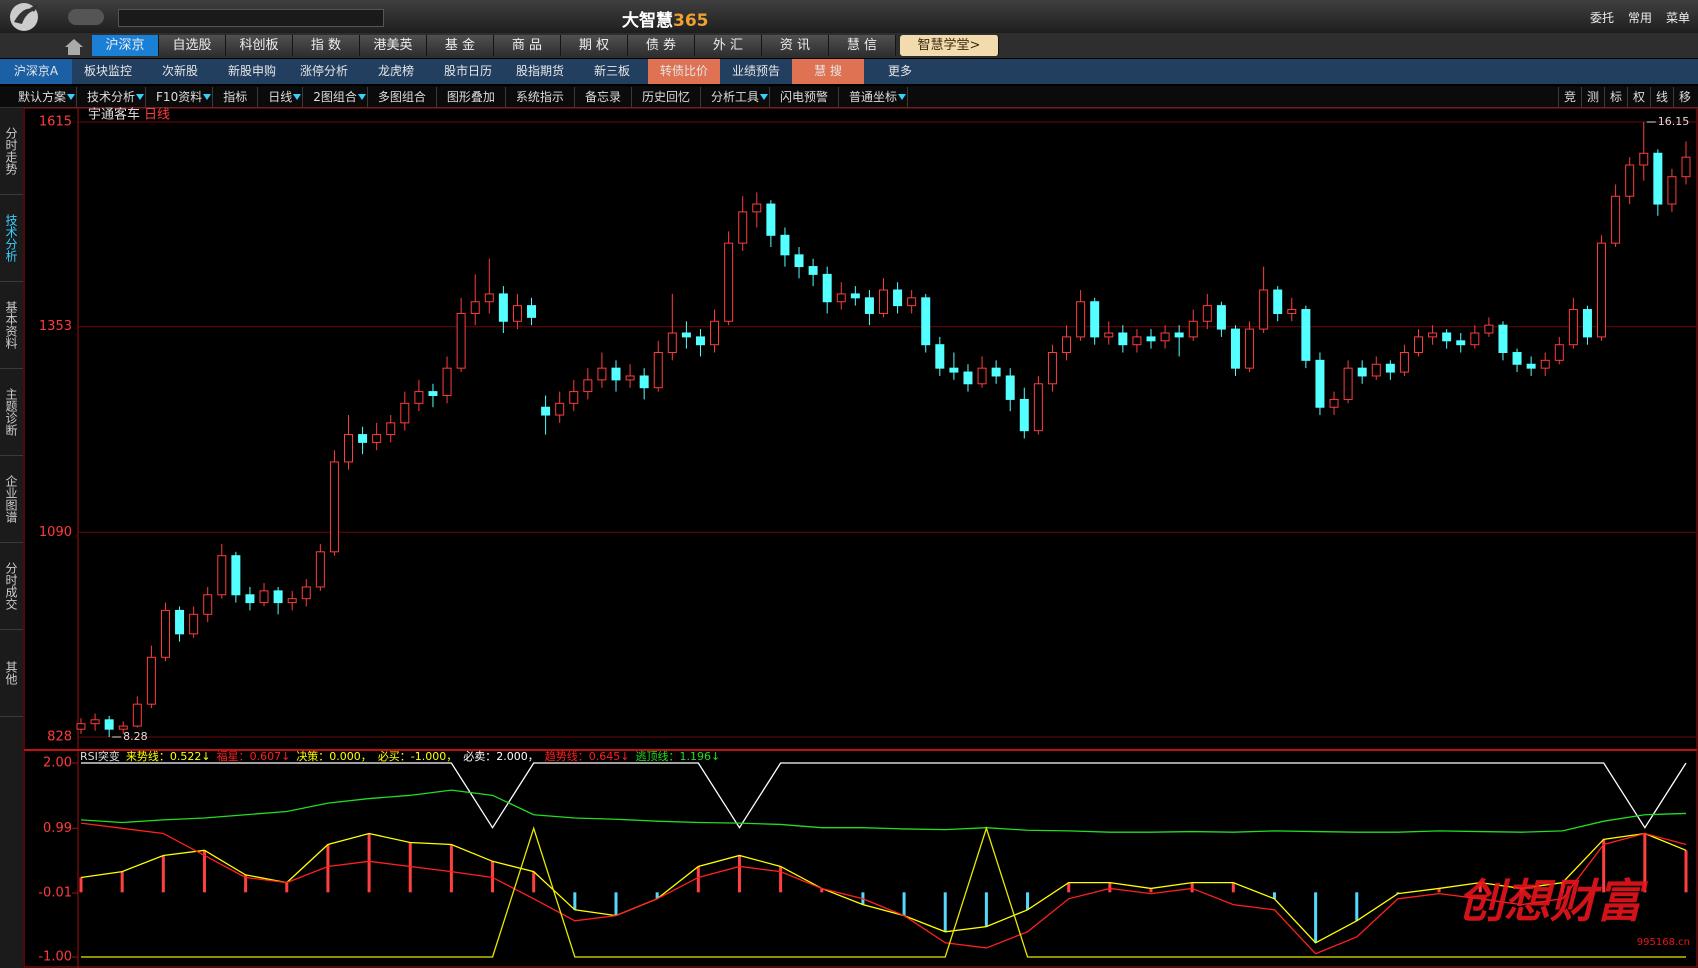 The width and height of the screenshot is (1698, 968). What do you see at coordinates (460, 45) in the screenshot?
I see `nav-tab: 基 金` at bounding box center [460, 45].